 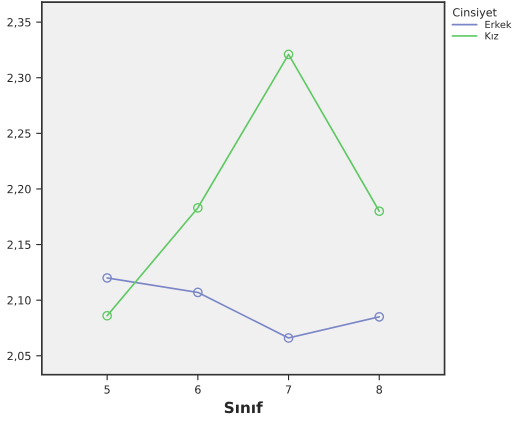 What do you see at coordinates (19, 245) in the screenshot?
I see `y-tick-label: 2,15` at bounding box center [19, 245].